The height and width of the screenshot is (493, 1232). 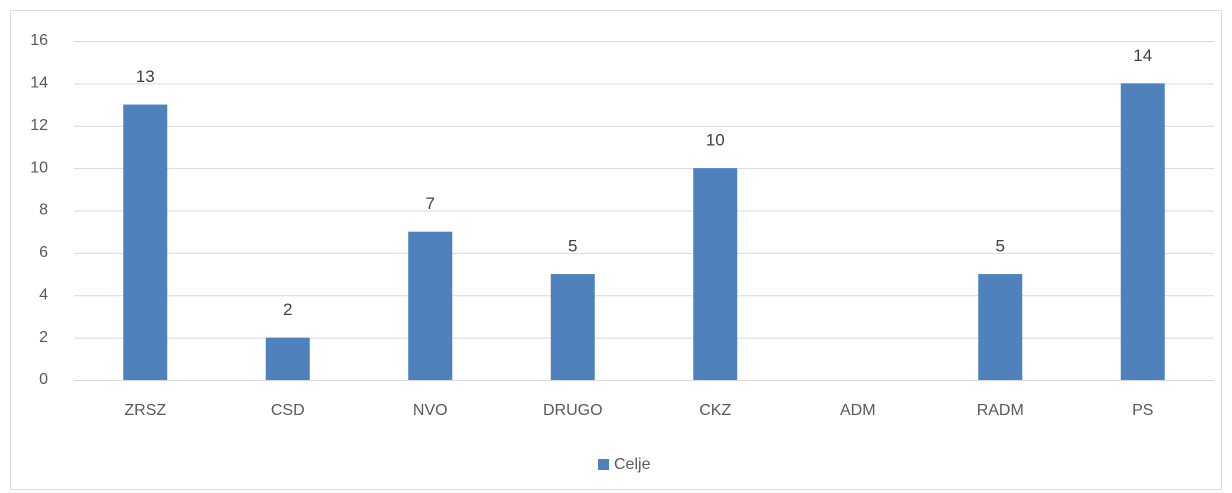 What do you see at coordinates (43, 252) in the screenshot?
I see `y-tick-label: 6` at bounding box center [43, 252].